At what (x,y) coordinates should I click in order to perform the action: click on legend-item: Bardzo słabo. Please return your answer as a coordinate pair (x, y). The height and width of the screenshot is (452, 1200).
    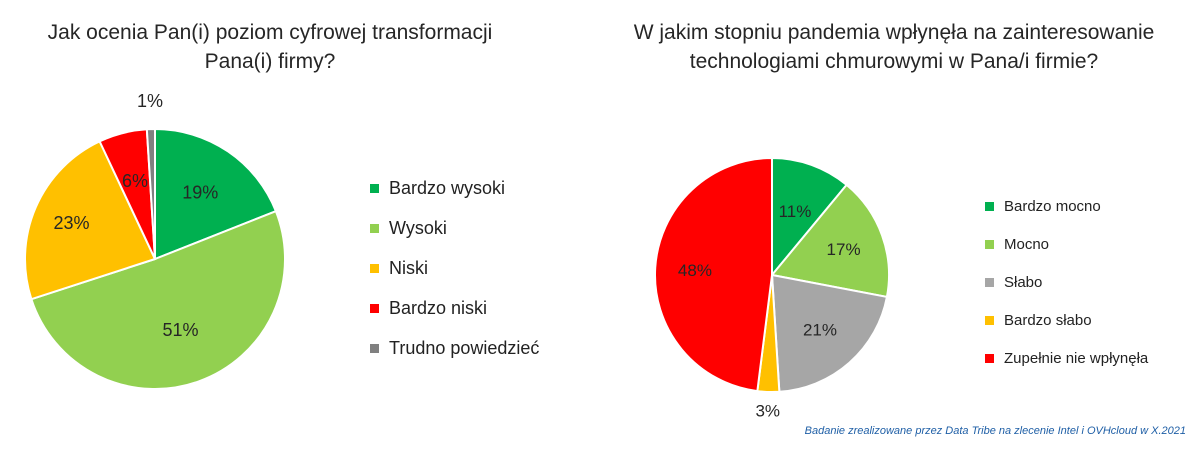
    Looking at the image, I should click on (1066, 320).